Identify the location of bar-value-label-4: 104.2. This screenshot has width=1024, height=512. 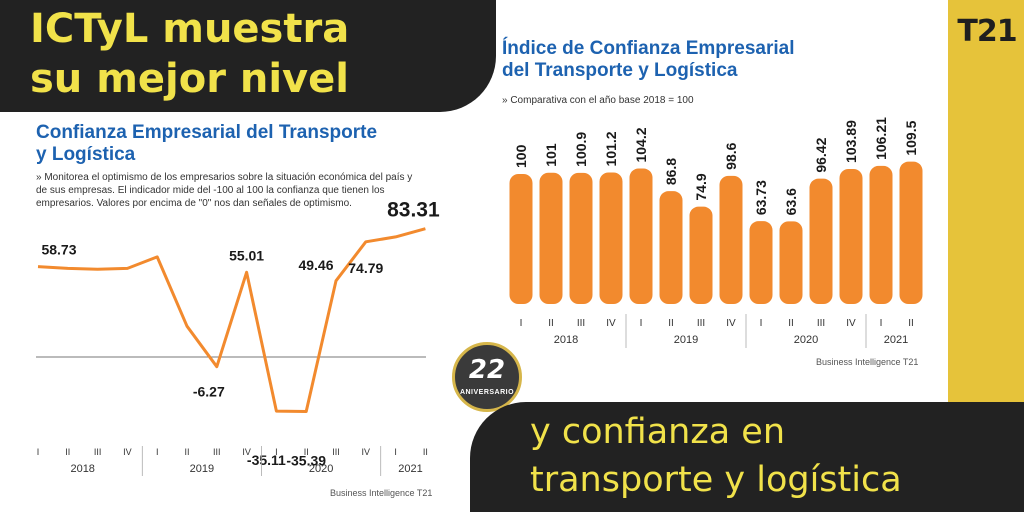
(641, 144).